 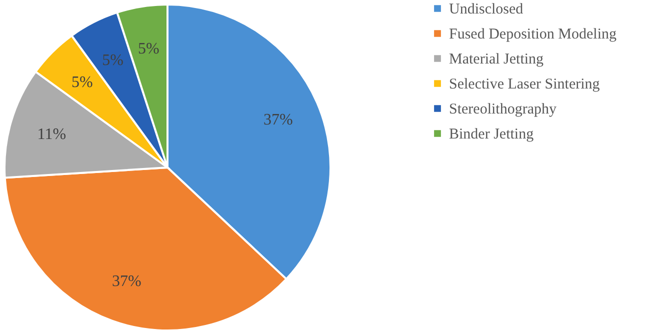 What do you see at coordinates (51, 134) in the screenshot?
I see `data-label: 11%` at bounding box center [51, 134].